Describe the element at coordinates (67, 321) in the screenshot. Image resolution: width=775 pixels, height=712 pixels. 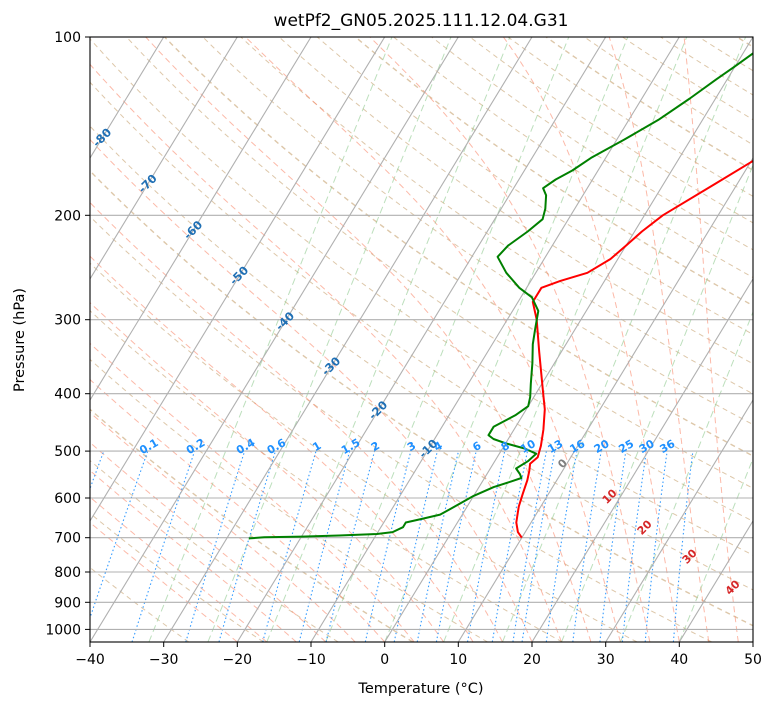
I see `y-tick-label: 300` at that location.